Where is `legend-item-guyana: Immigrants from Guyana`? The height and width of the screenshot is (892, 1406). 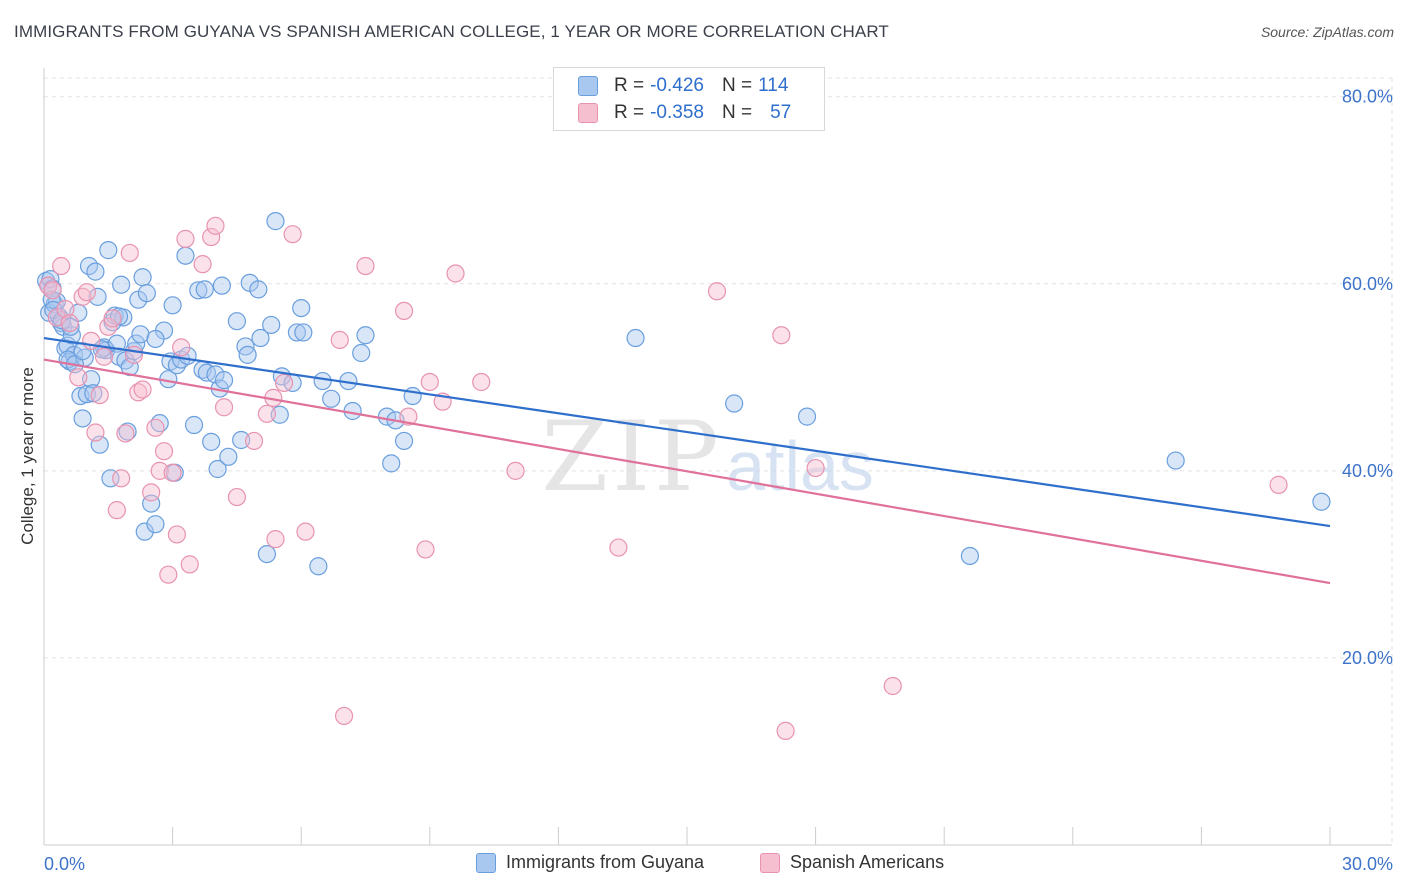
legend-item-guyana: Immigrants from Guyana is located at coordinates (590, 862).